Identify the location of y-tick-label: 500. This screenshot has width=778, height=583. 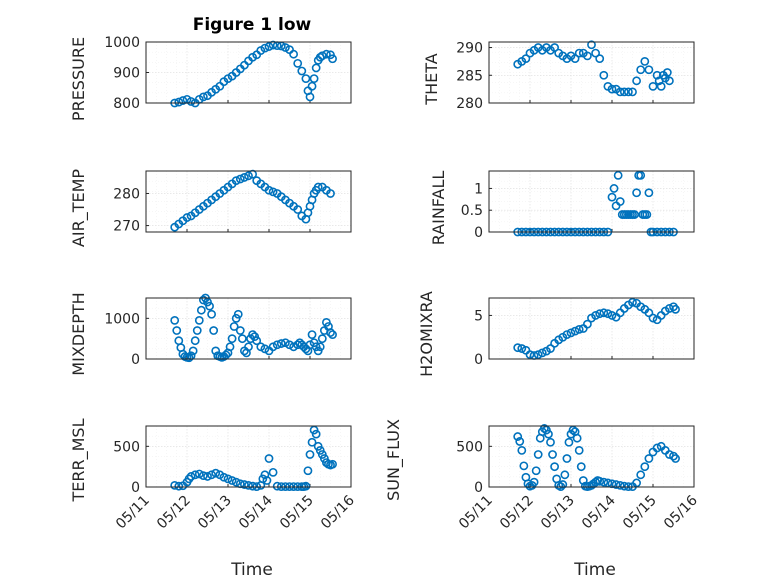
(469, 447).